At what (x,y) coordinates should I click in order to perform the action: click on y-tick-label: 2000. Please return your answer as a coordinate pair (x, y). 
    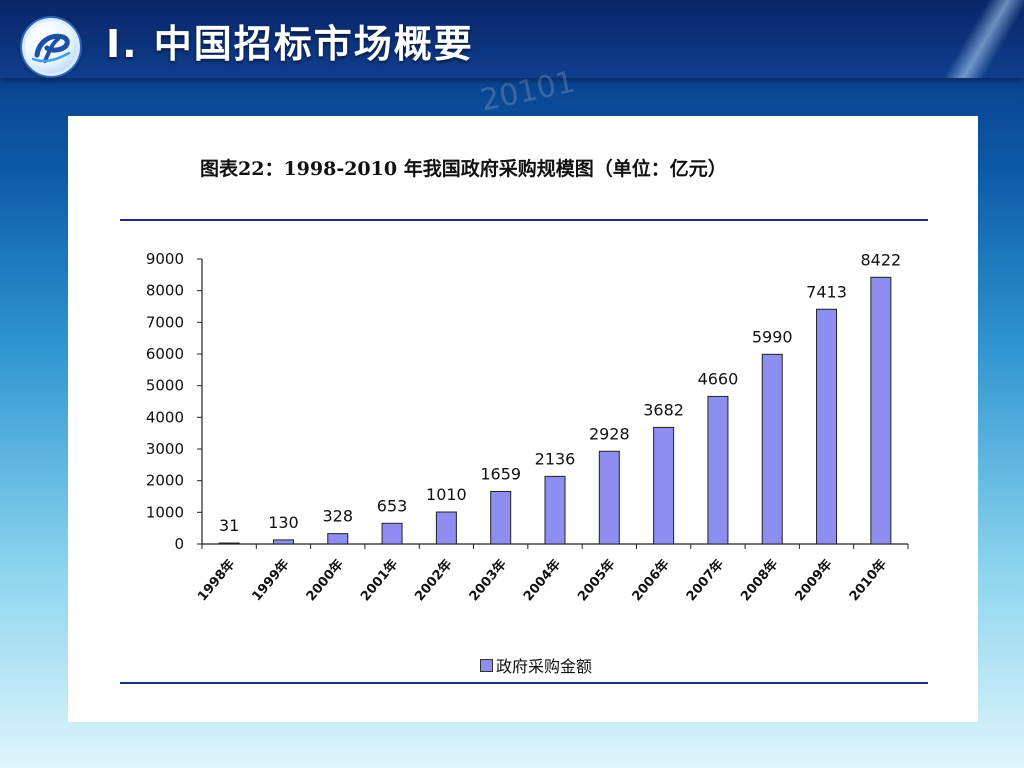
    Looking at the image, I should click on (165, 481).